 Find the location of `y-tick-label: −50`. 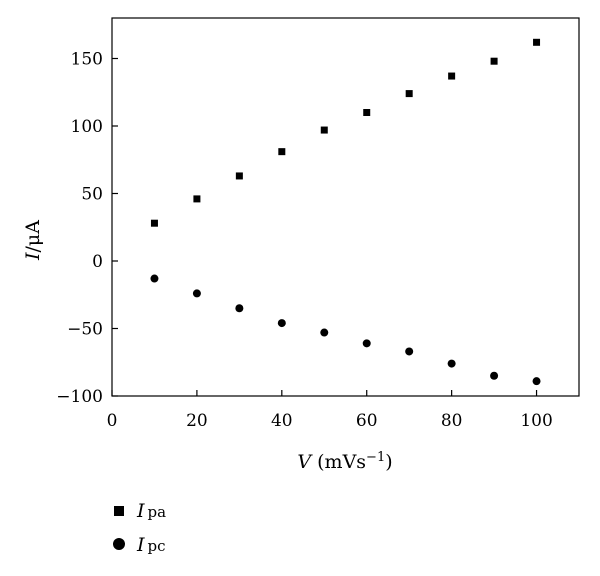

y-tick-label: −50 is located at coordinates (85, 330).